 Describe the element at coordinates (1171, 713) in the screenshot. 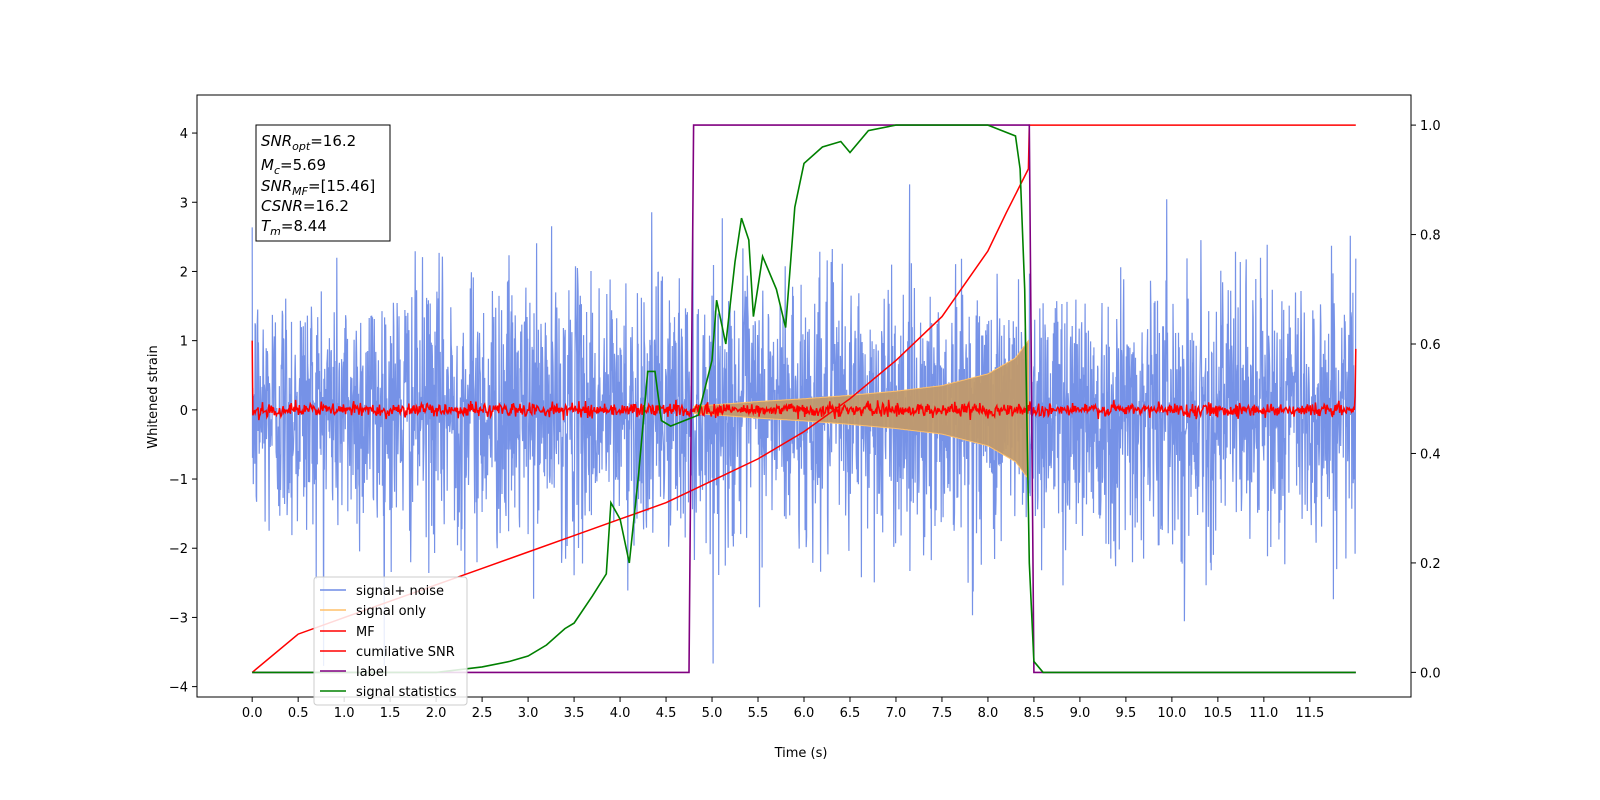

I see `x-tick-label: 10.0` at that location.